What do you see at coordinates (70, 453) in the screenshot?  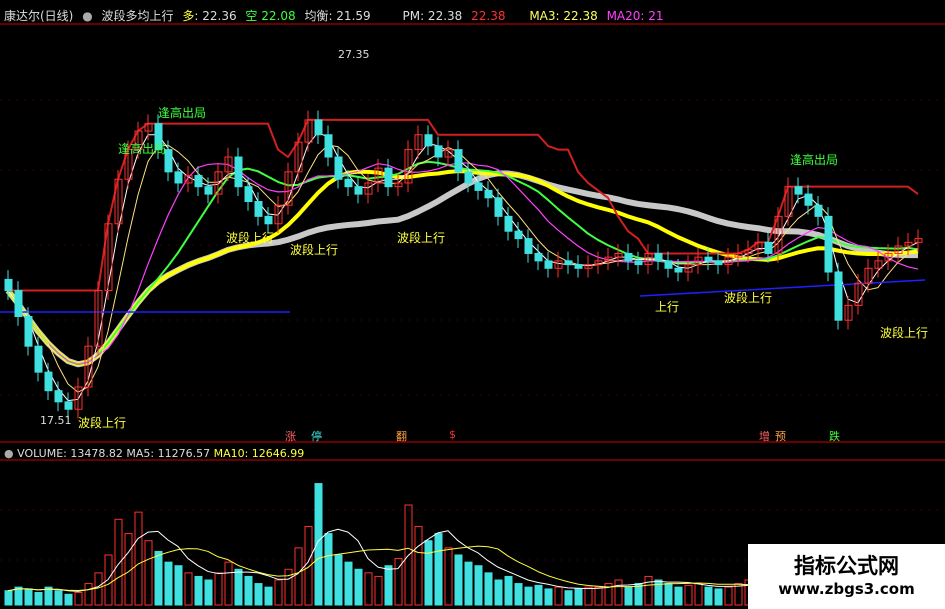 I see `volume-value: VOLUME: 13478.82` at bounding box center [70, 453].